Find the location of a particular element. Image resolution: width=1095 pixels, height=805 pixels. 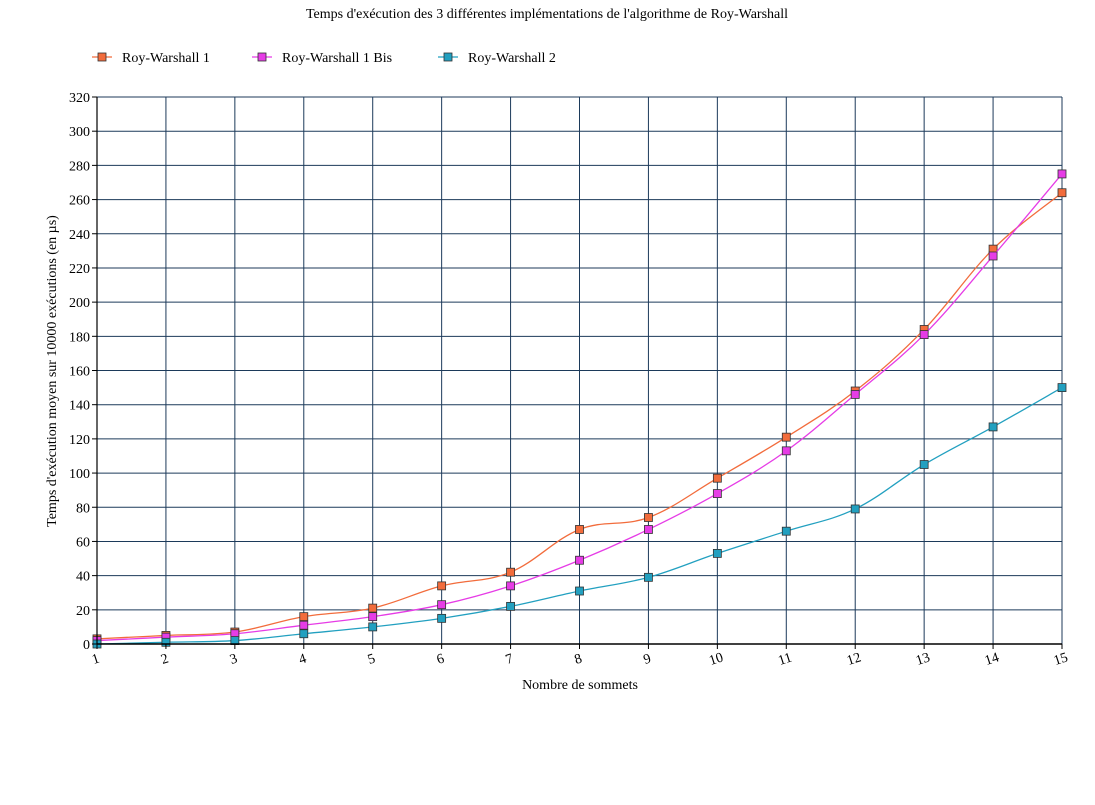

x-tick-label: 1 is located at coordinates (95, 659).